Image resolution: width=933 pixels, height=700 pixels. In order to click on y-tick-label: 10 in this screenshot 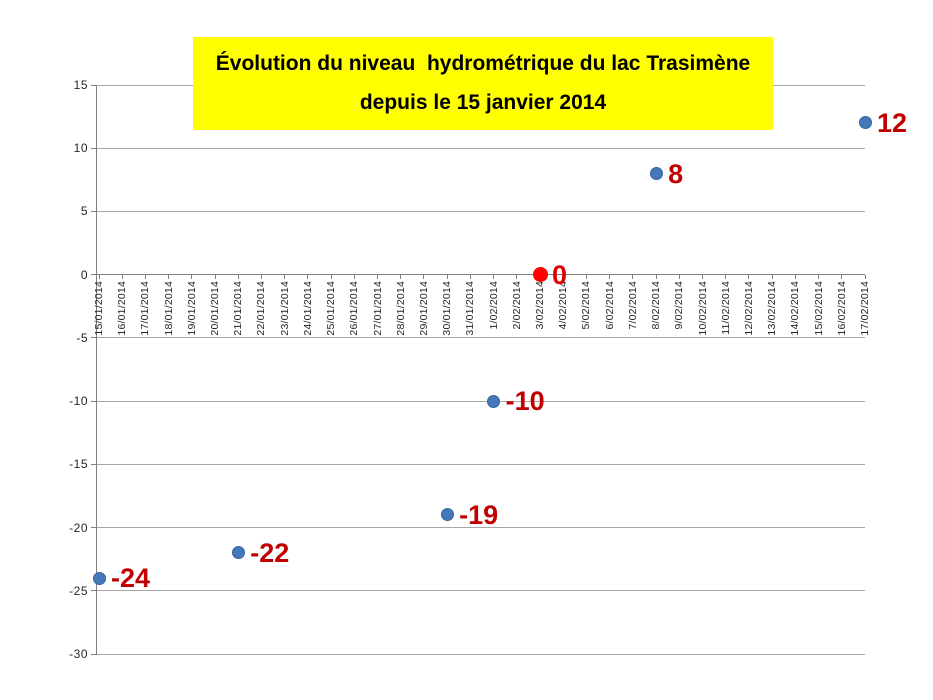, I will do `click(80, 148)`.